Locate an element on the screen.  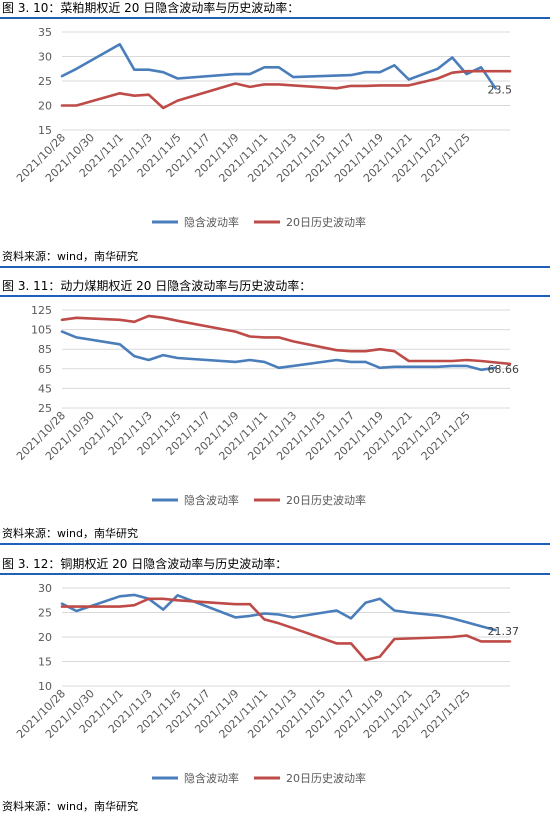
end-data-label: 68.66 is located at coordinates (504, 369).